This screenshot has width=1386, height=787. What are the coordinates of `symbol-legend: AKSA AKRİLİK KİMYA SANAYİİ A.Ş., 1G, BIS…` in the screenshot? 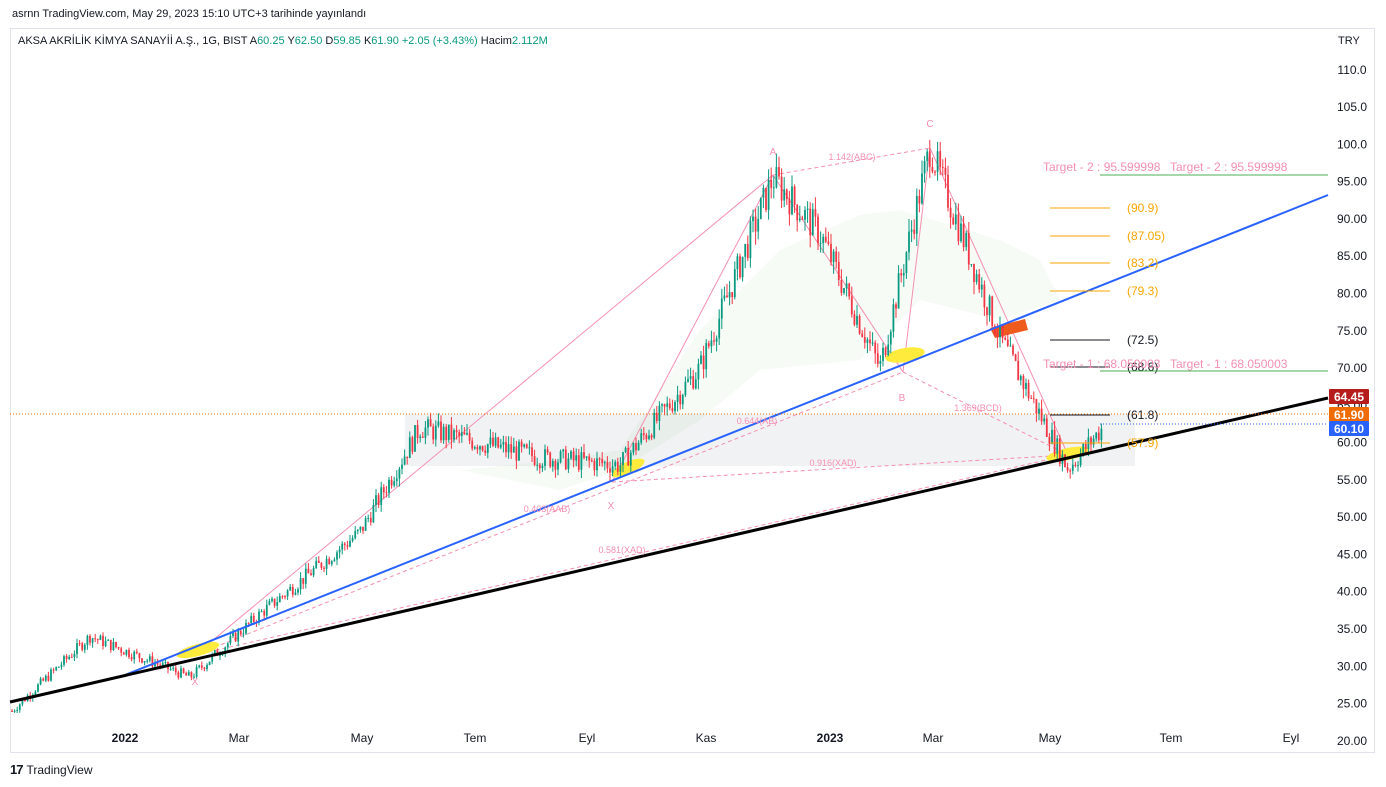 It's located at (283, 41).